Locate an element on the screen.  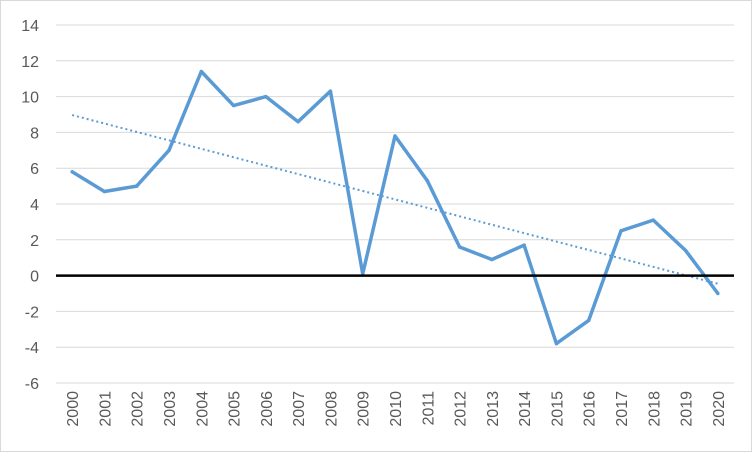
y-tick-label: 2 is located at coordinates (34, 241).